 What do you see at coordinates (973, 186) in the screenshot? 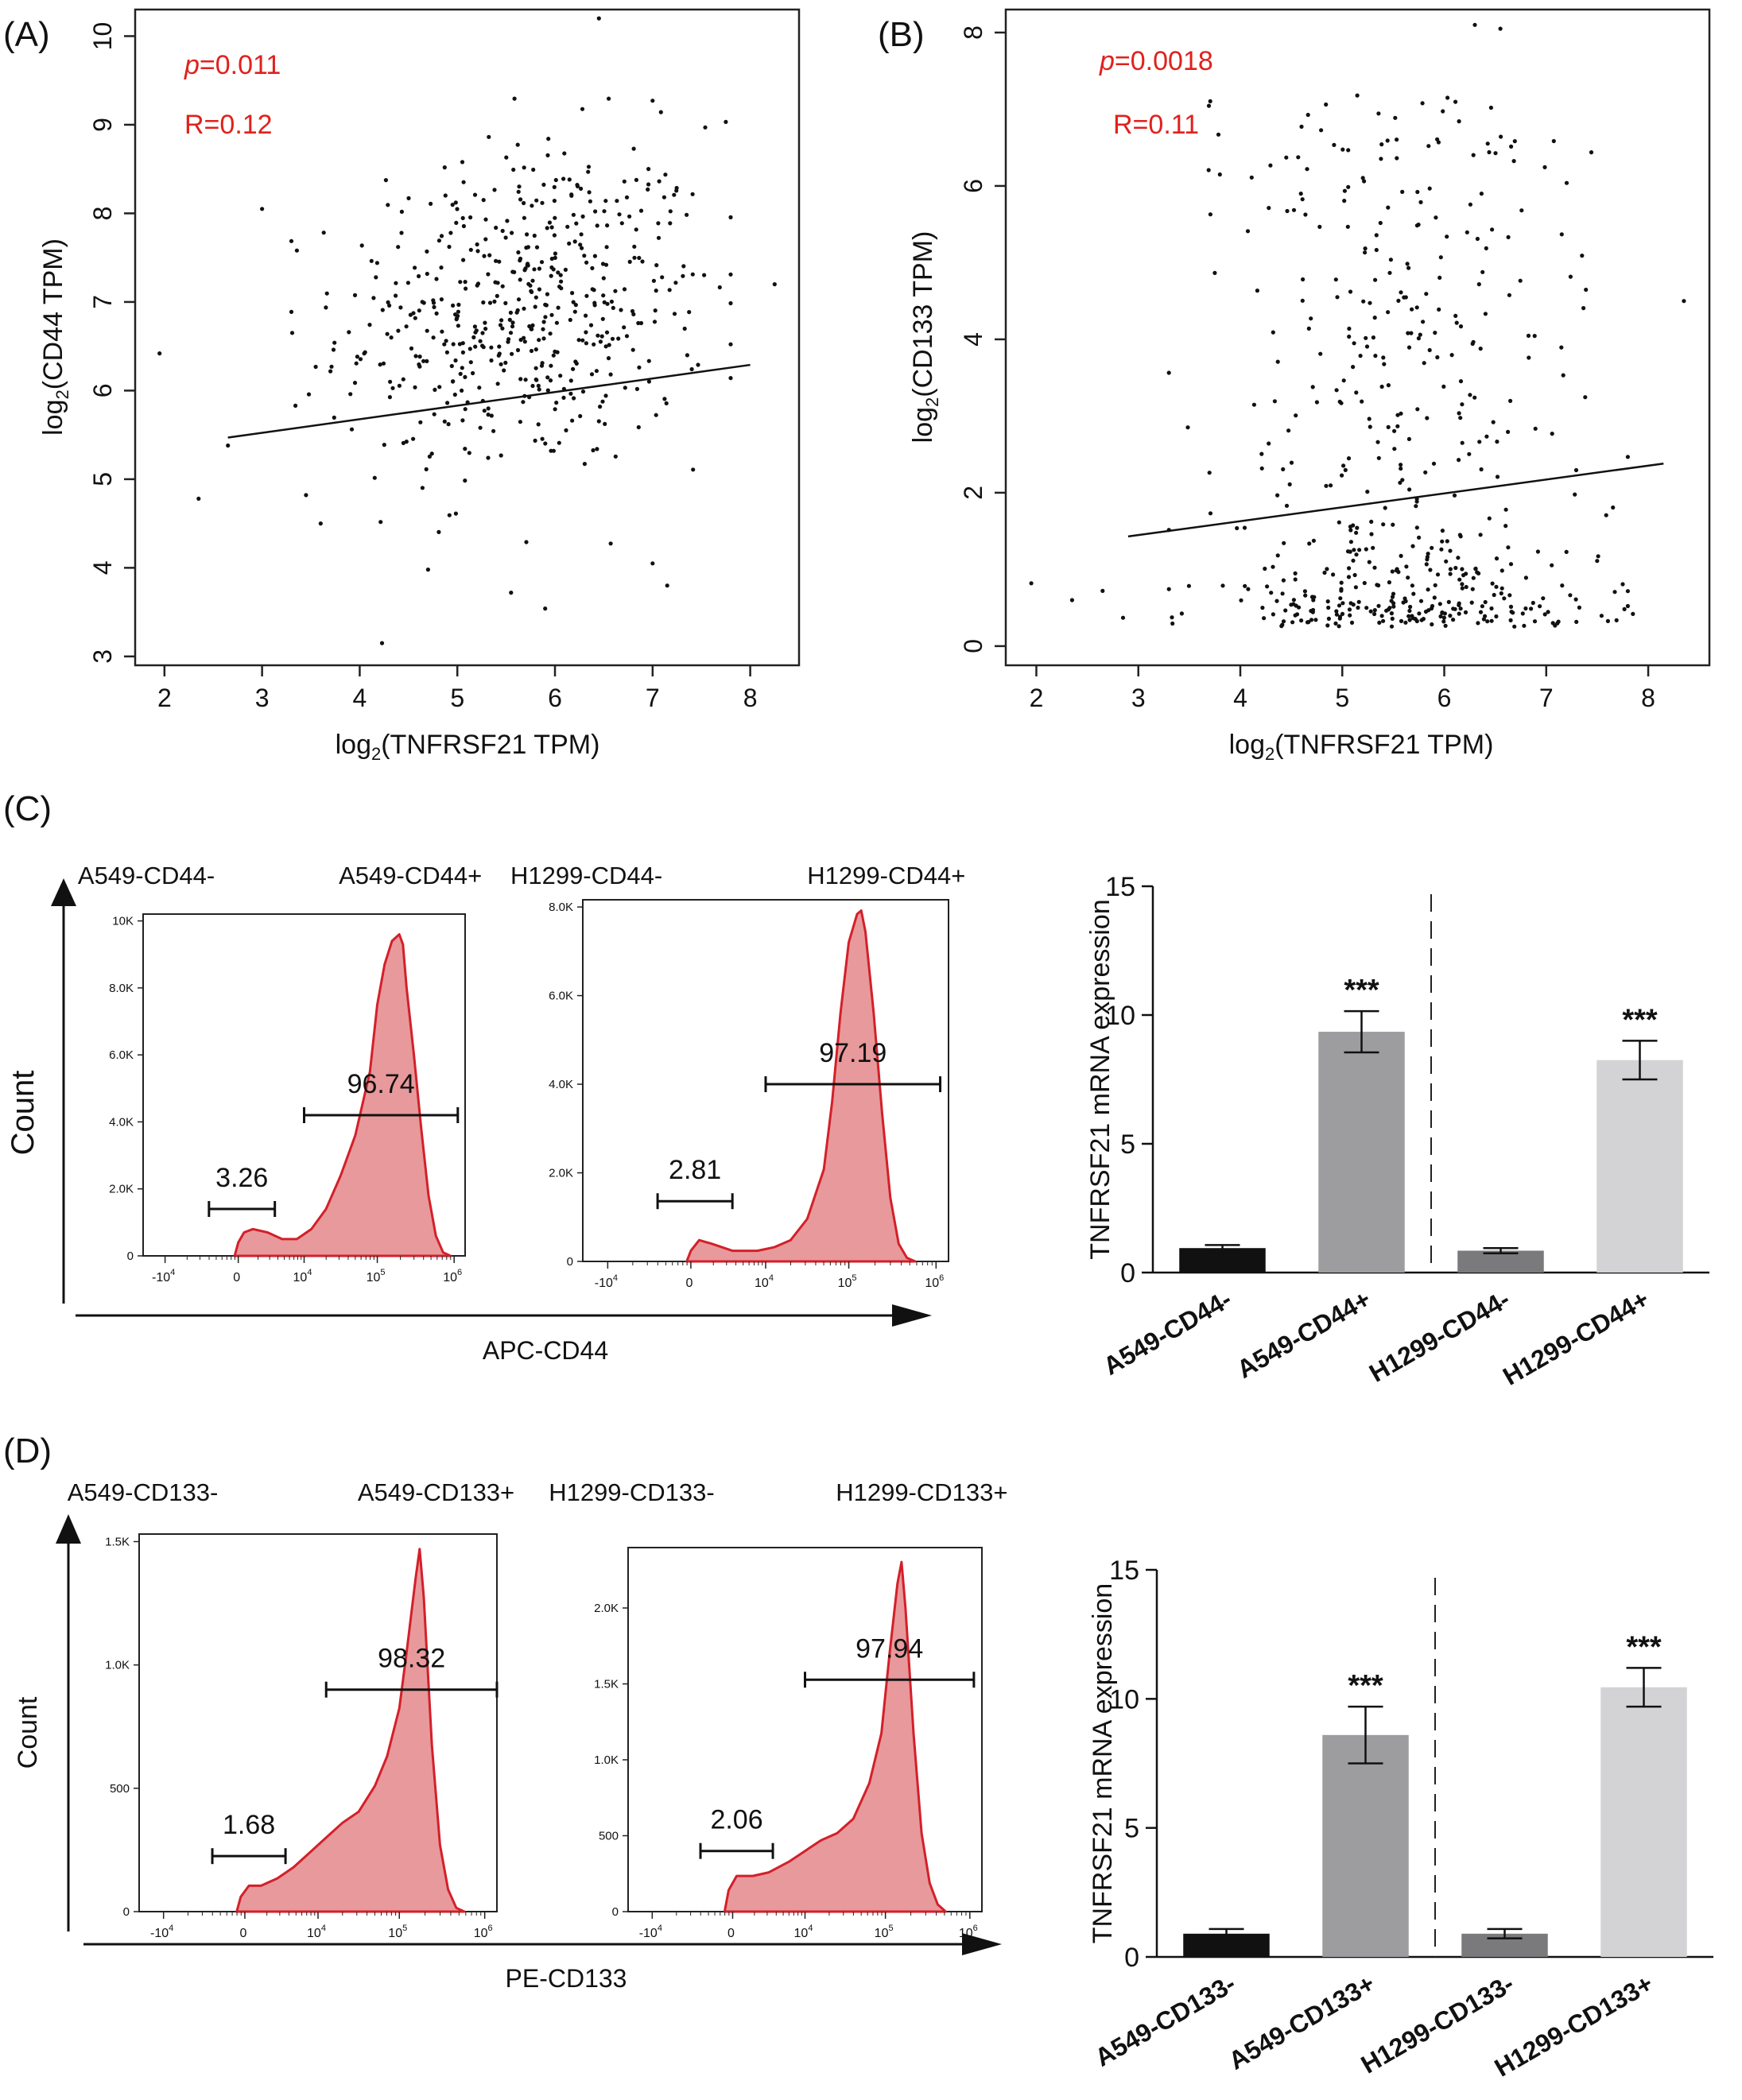
I see `y-tick-label: 6` at bounding box center [973, 186].